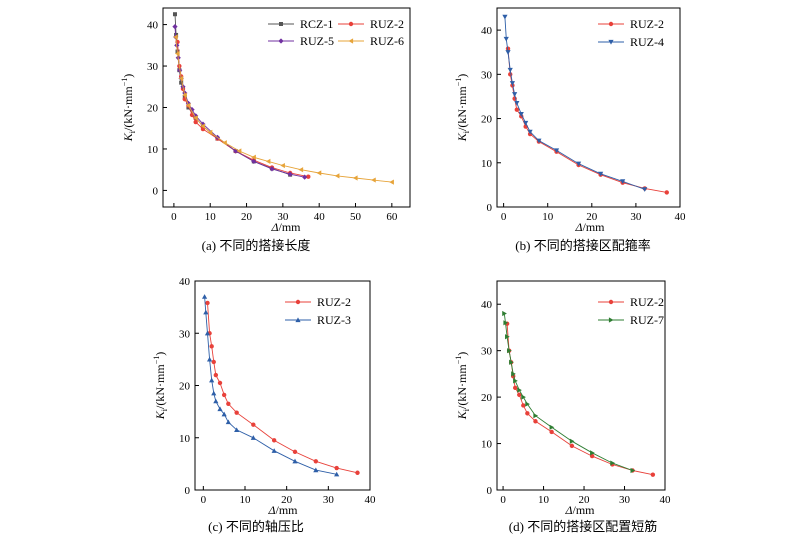  Describe the element at coordinates (487, 164) in the screenshot. I see `y-tick-label: 10` at that location.